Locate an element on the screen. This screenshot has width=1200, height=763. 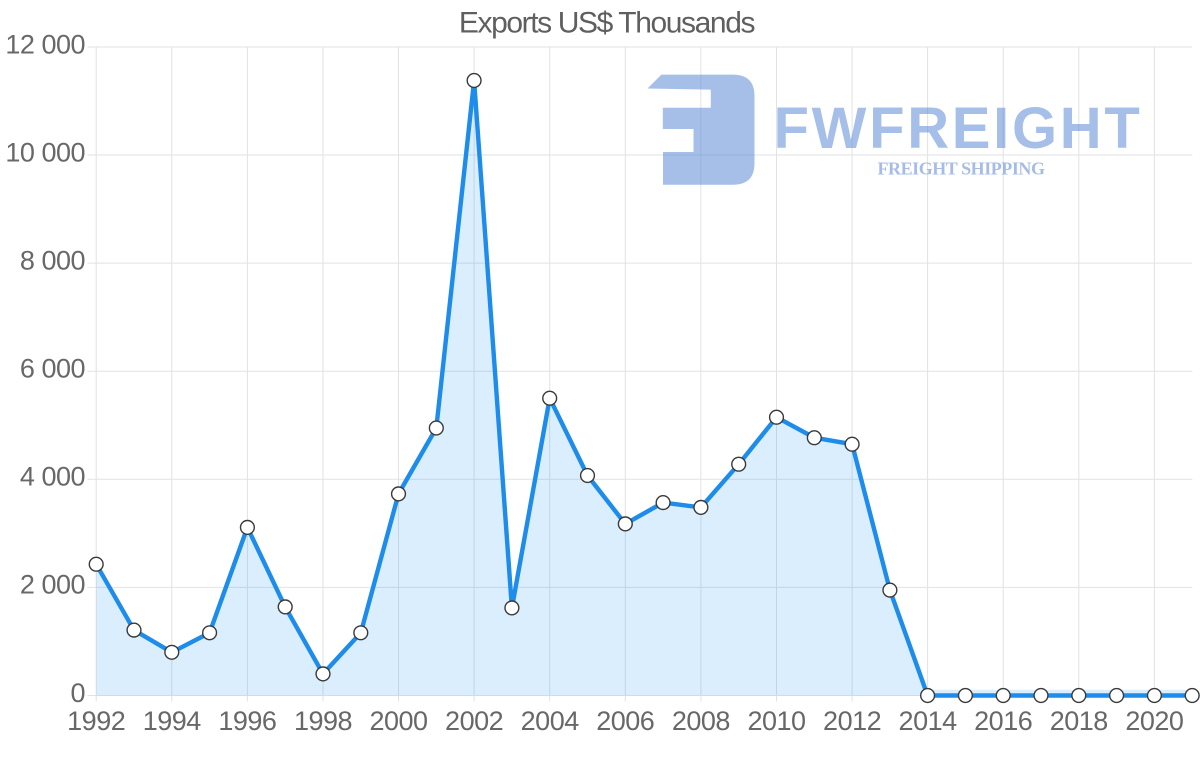
svg-text: 1996 is located at coordinates (247, 721).